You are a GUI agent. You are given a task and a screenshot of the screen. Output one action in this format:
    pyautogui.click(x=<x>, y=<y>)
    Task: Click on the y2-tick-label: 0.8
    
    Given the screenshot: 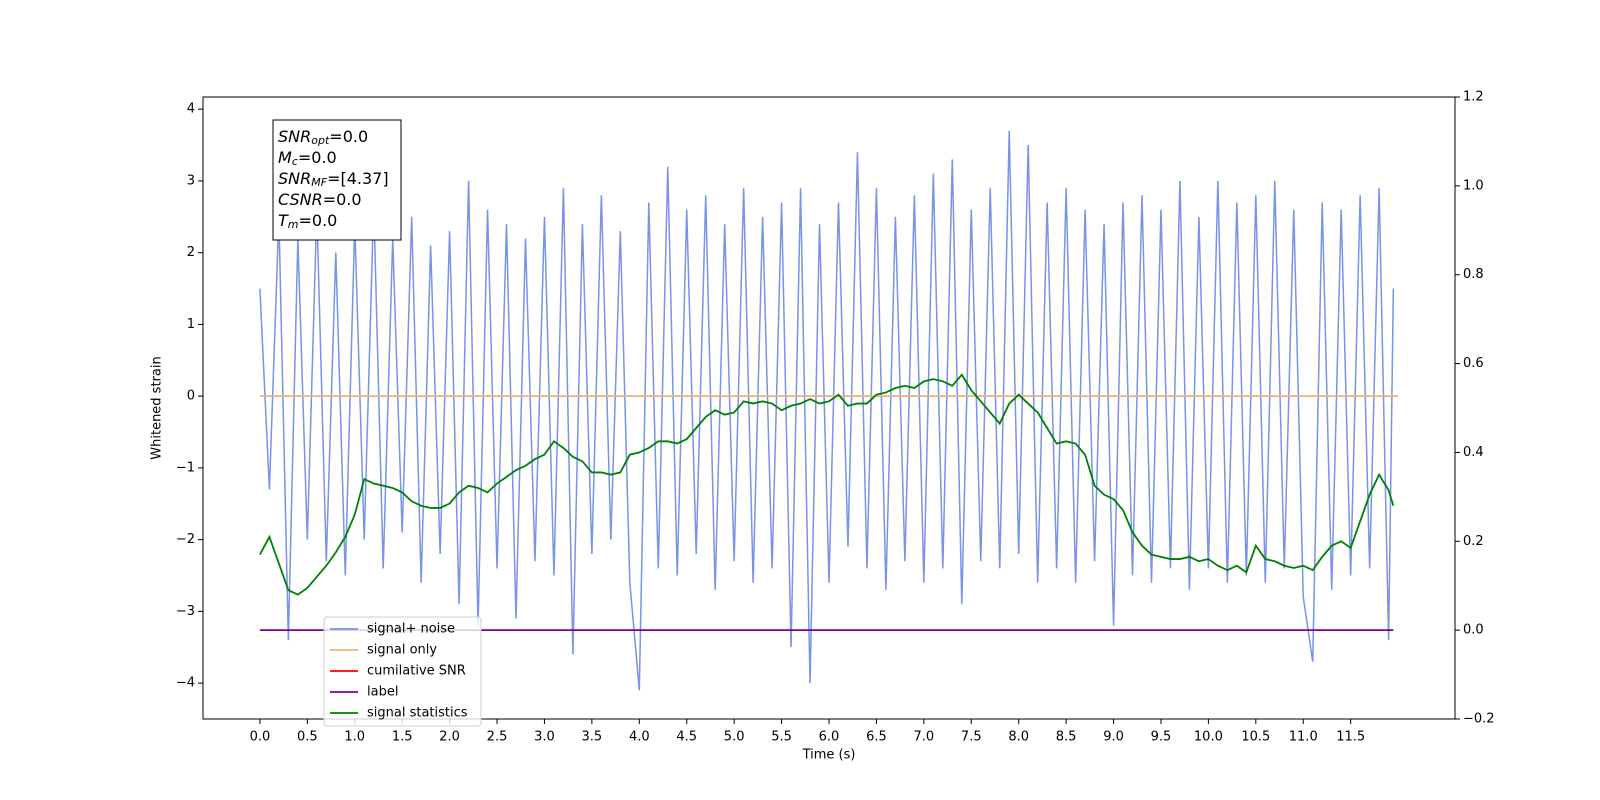 What is the action you would take?
    pyautogui.click(x=1473, y=274)
    